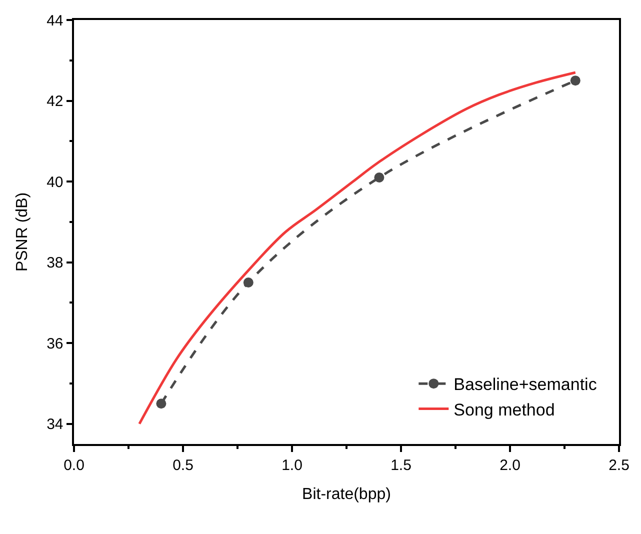 Image resolution: width=641 pixels, height=534 pixels. Describe the element at coordinates (504, 410) in the screenshot. I see `legend-label: Song method` at that location.